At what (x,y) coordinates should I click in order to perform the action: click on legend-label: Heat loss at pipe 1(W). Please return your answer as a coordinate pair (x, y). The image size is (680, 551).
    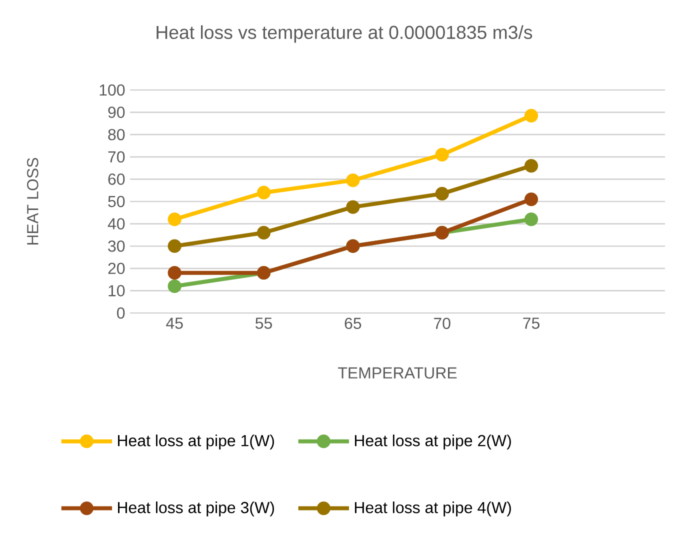
    Looking at the image, I should click on (196, 442).